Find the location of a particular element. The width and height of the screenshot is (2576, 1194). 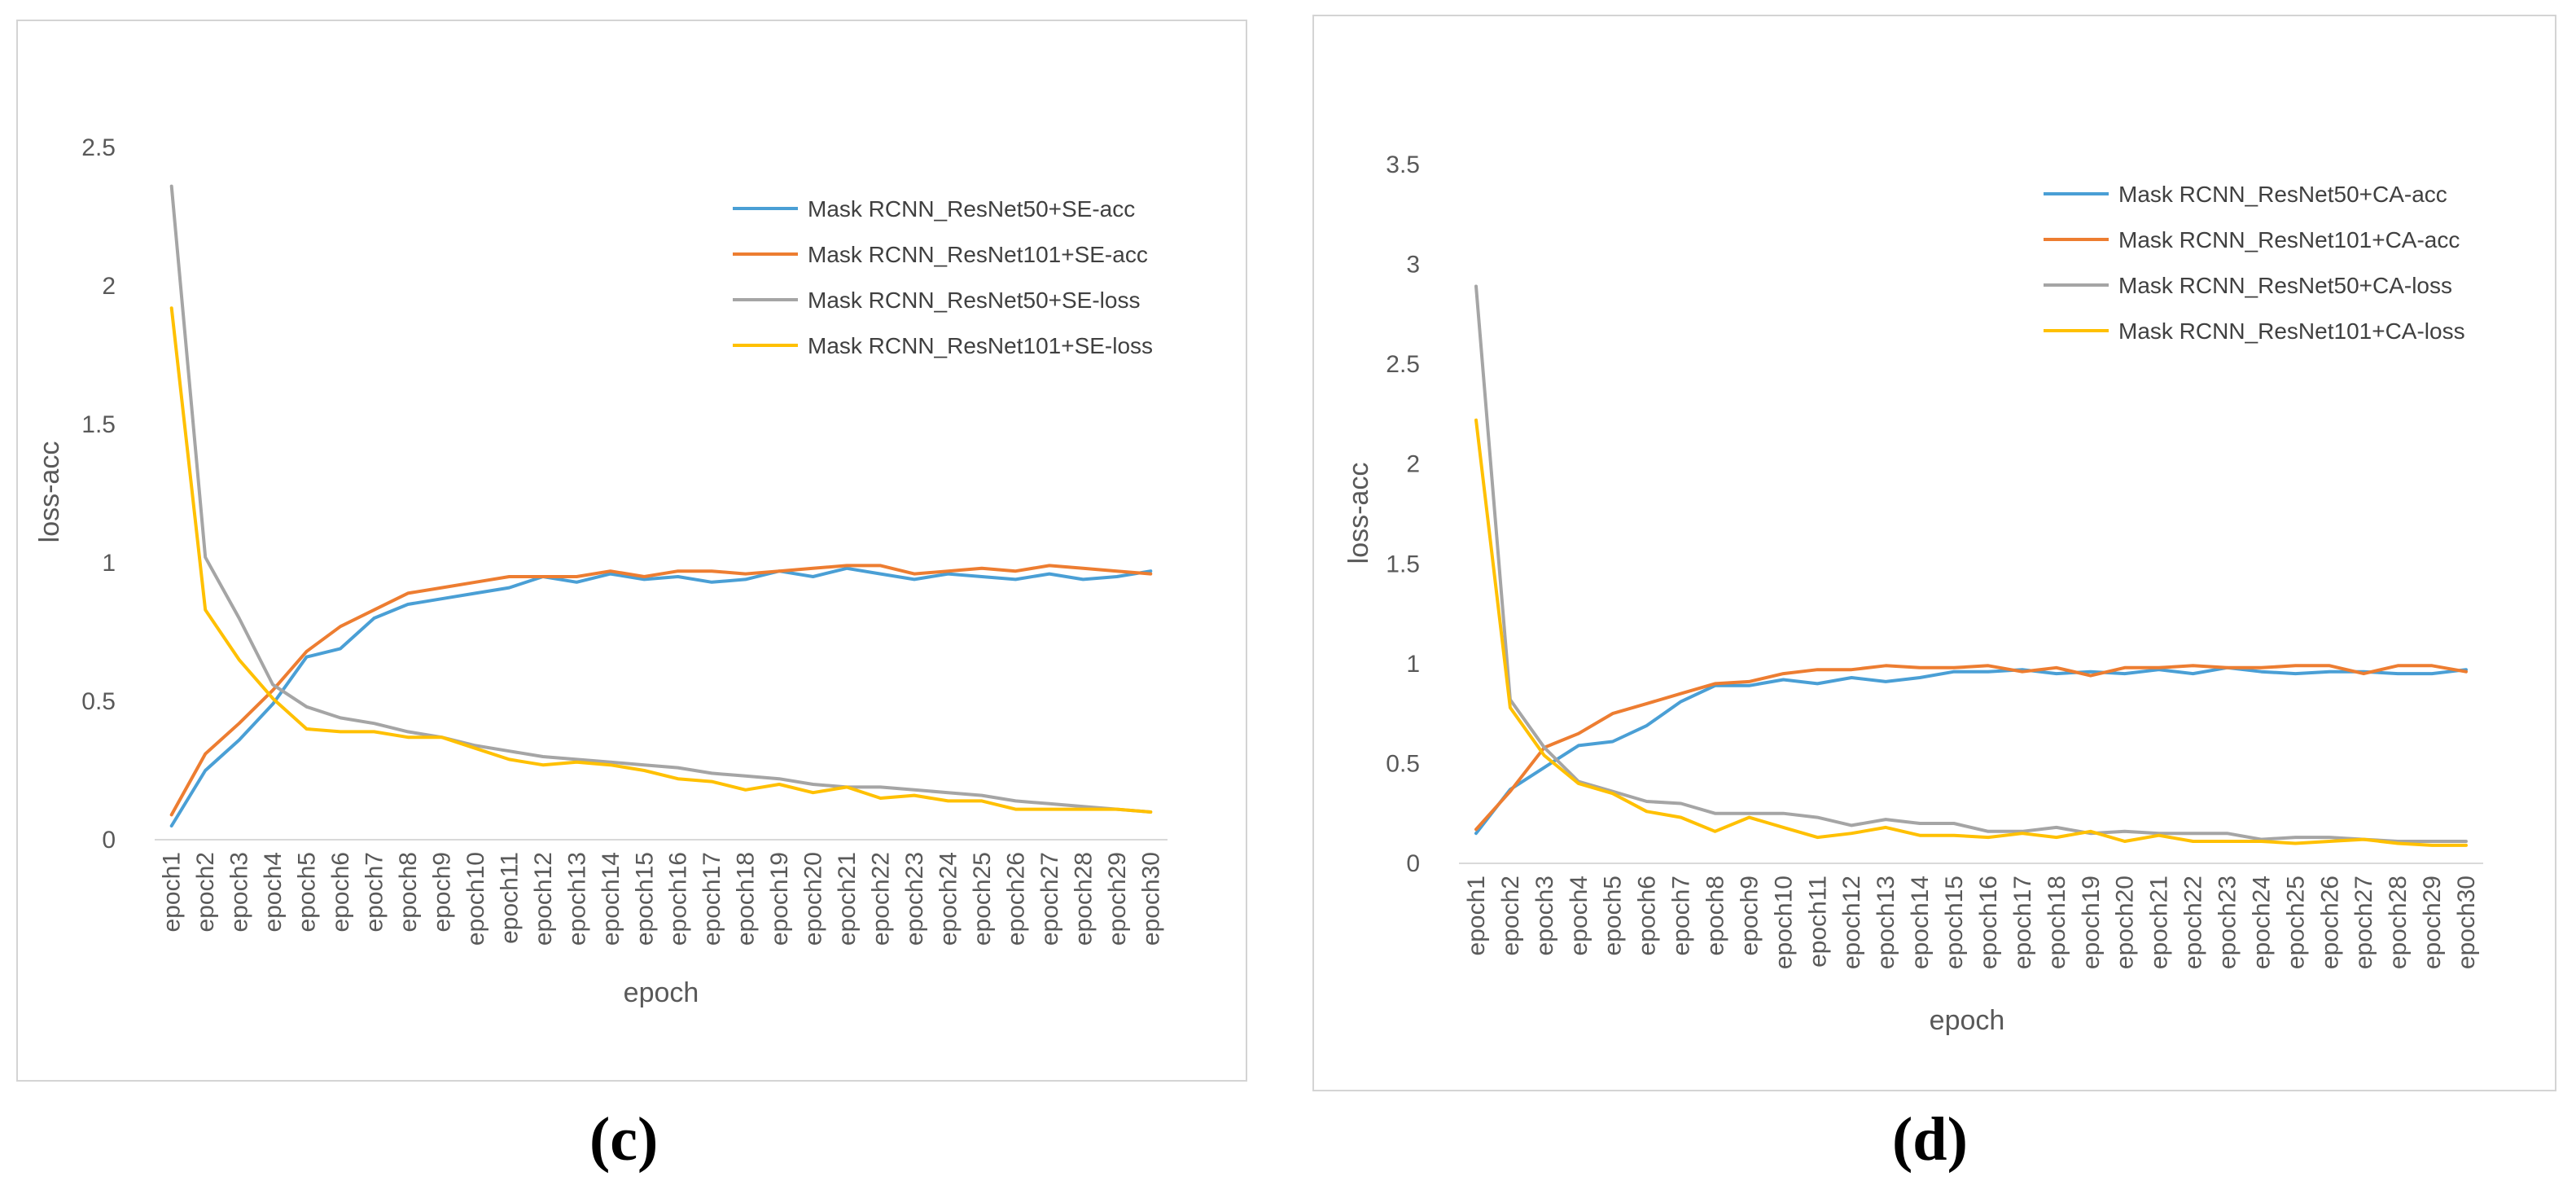

caption-c: (c) is located at coordinates (624, 1139).